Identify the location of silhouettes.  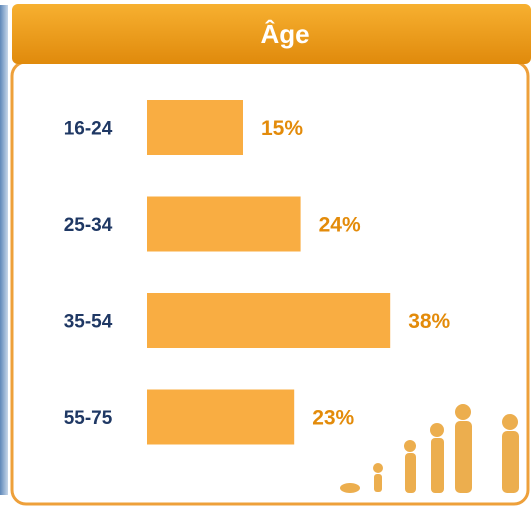
(429, 448).